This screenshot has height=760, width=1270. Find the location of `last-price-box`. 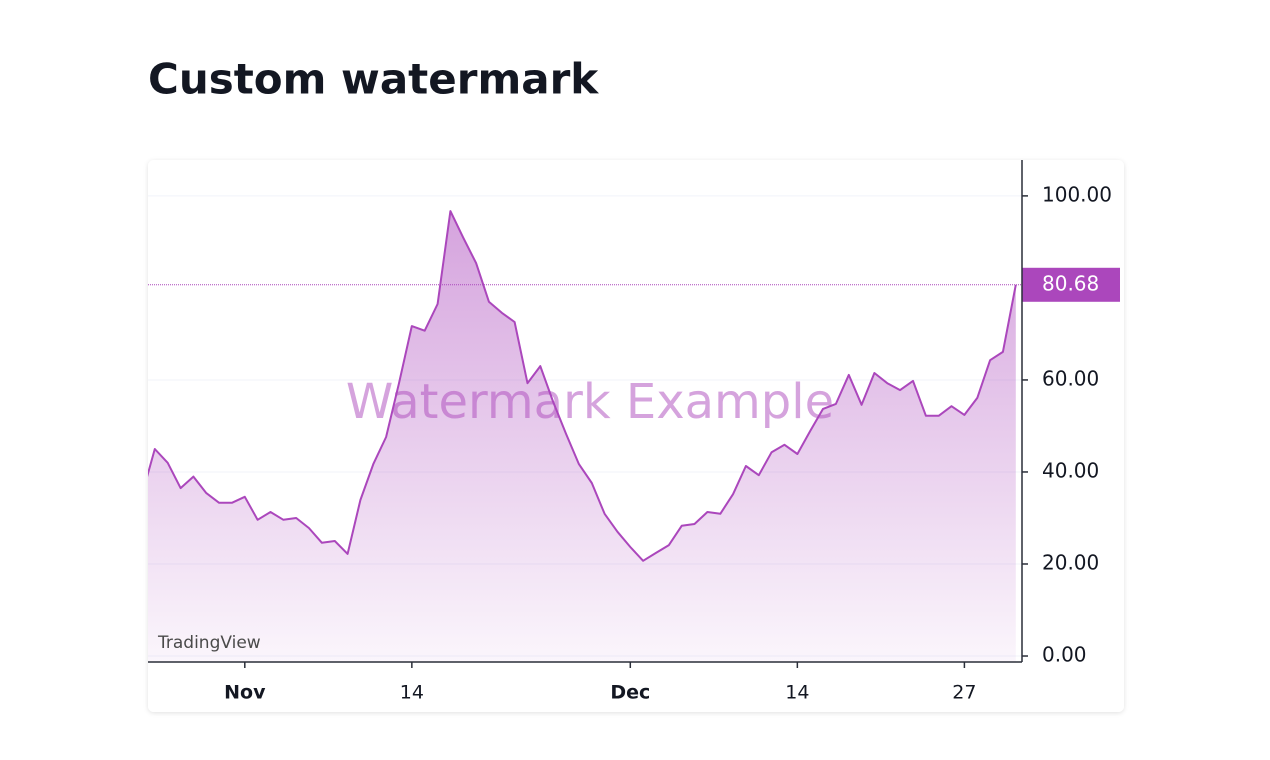

last-price-box is located at coordinates (1071, 284).